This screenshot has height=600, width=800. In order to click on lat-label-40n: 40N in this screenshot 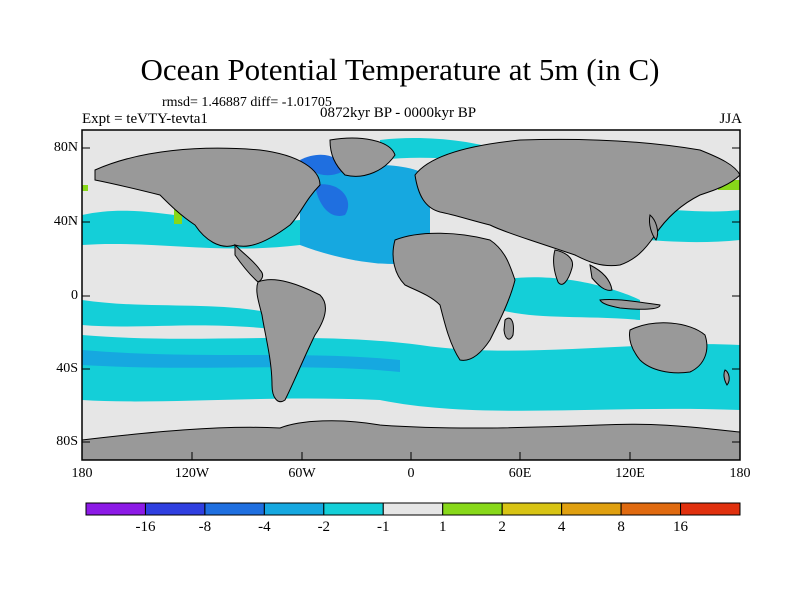, I will do `click(65, 221)`.